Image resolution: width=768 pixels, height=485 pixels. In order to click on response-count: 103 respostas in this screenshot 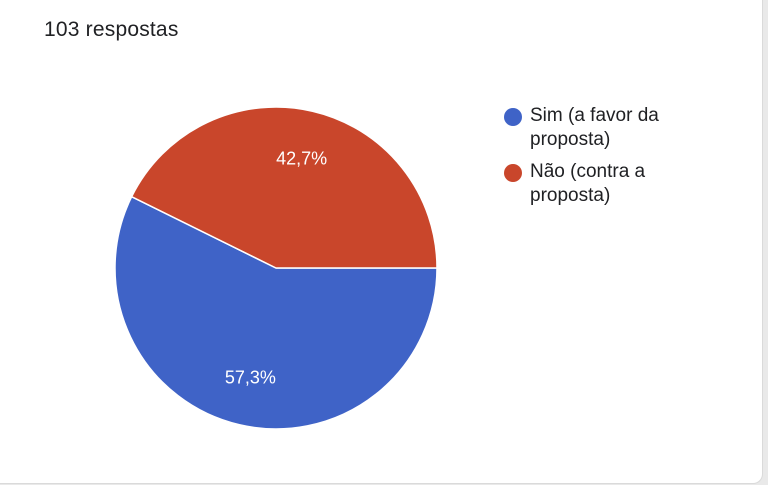, I will do `click(111, 29)`.